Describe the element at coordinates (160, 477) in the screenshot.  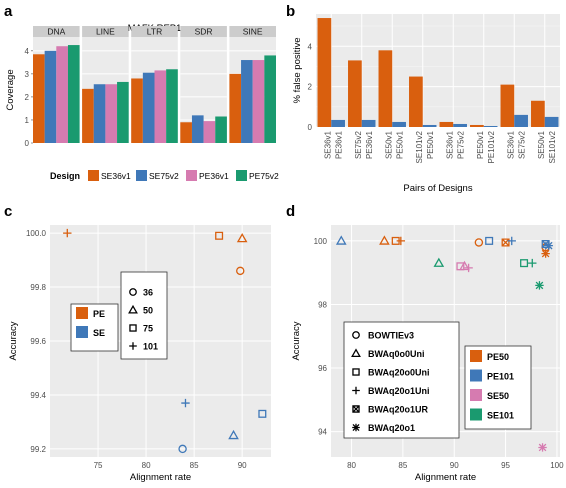
I see `chart-c-xlabel: Alignment rate` at that location.